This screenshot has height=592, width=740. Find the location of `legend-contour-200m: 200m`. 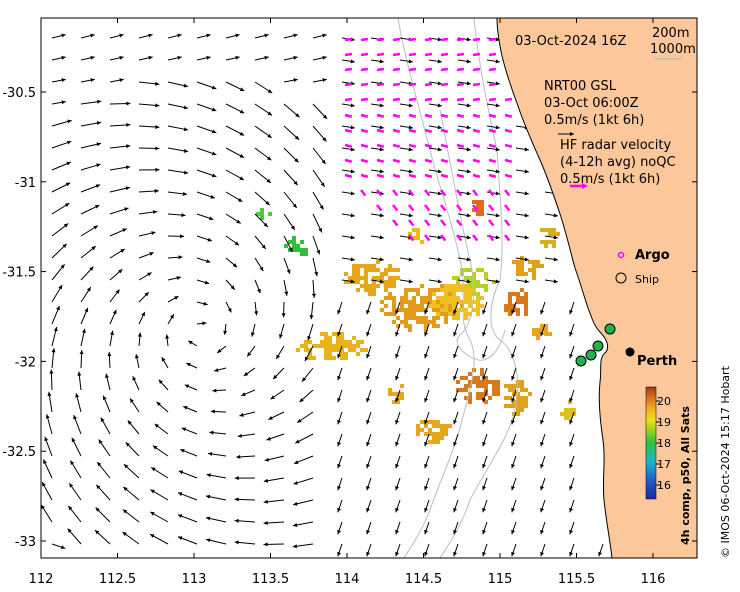

legend-contour-200m: 200m is located at coordinates (670, 33).